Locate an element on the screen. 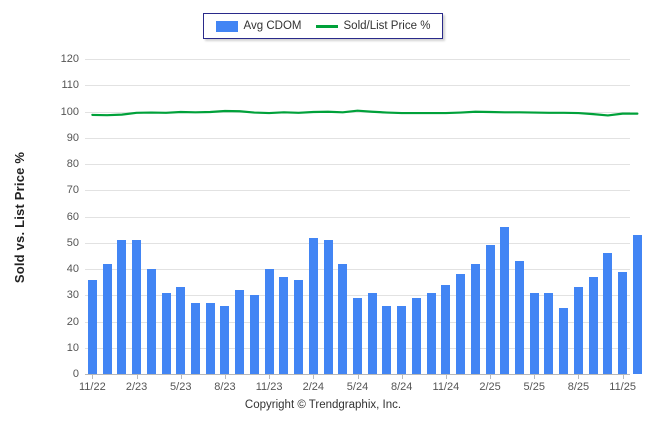 The width and height of the screenshot is (646, 434). line-series-sold-list-price is located at coordinates (365, 113).